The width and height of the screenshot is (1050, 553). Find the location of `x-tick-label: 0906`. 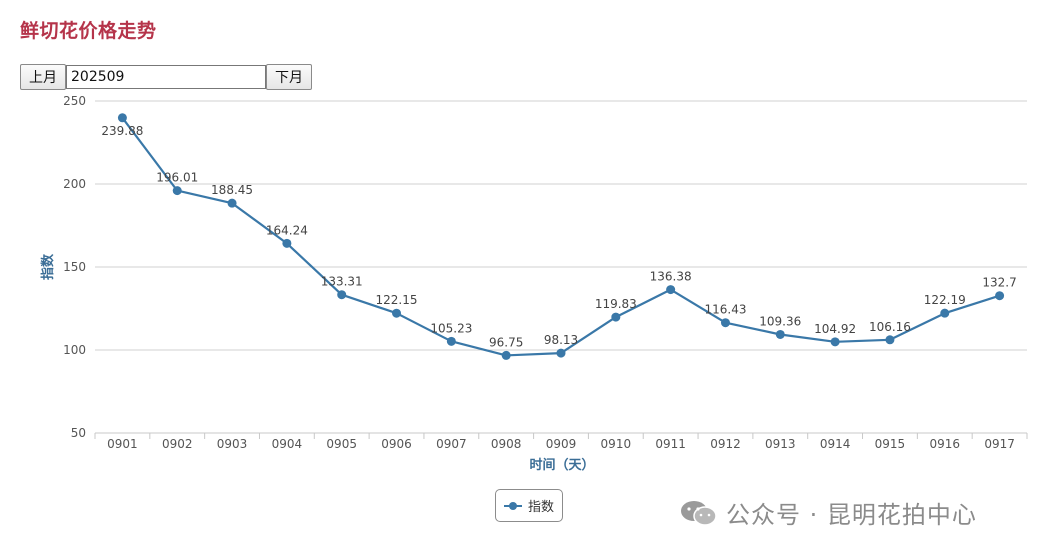

x-tick-label: 0906 is located at coordinates (396, 444).